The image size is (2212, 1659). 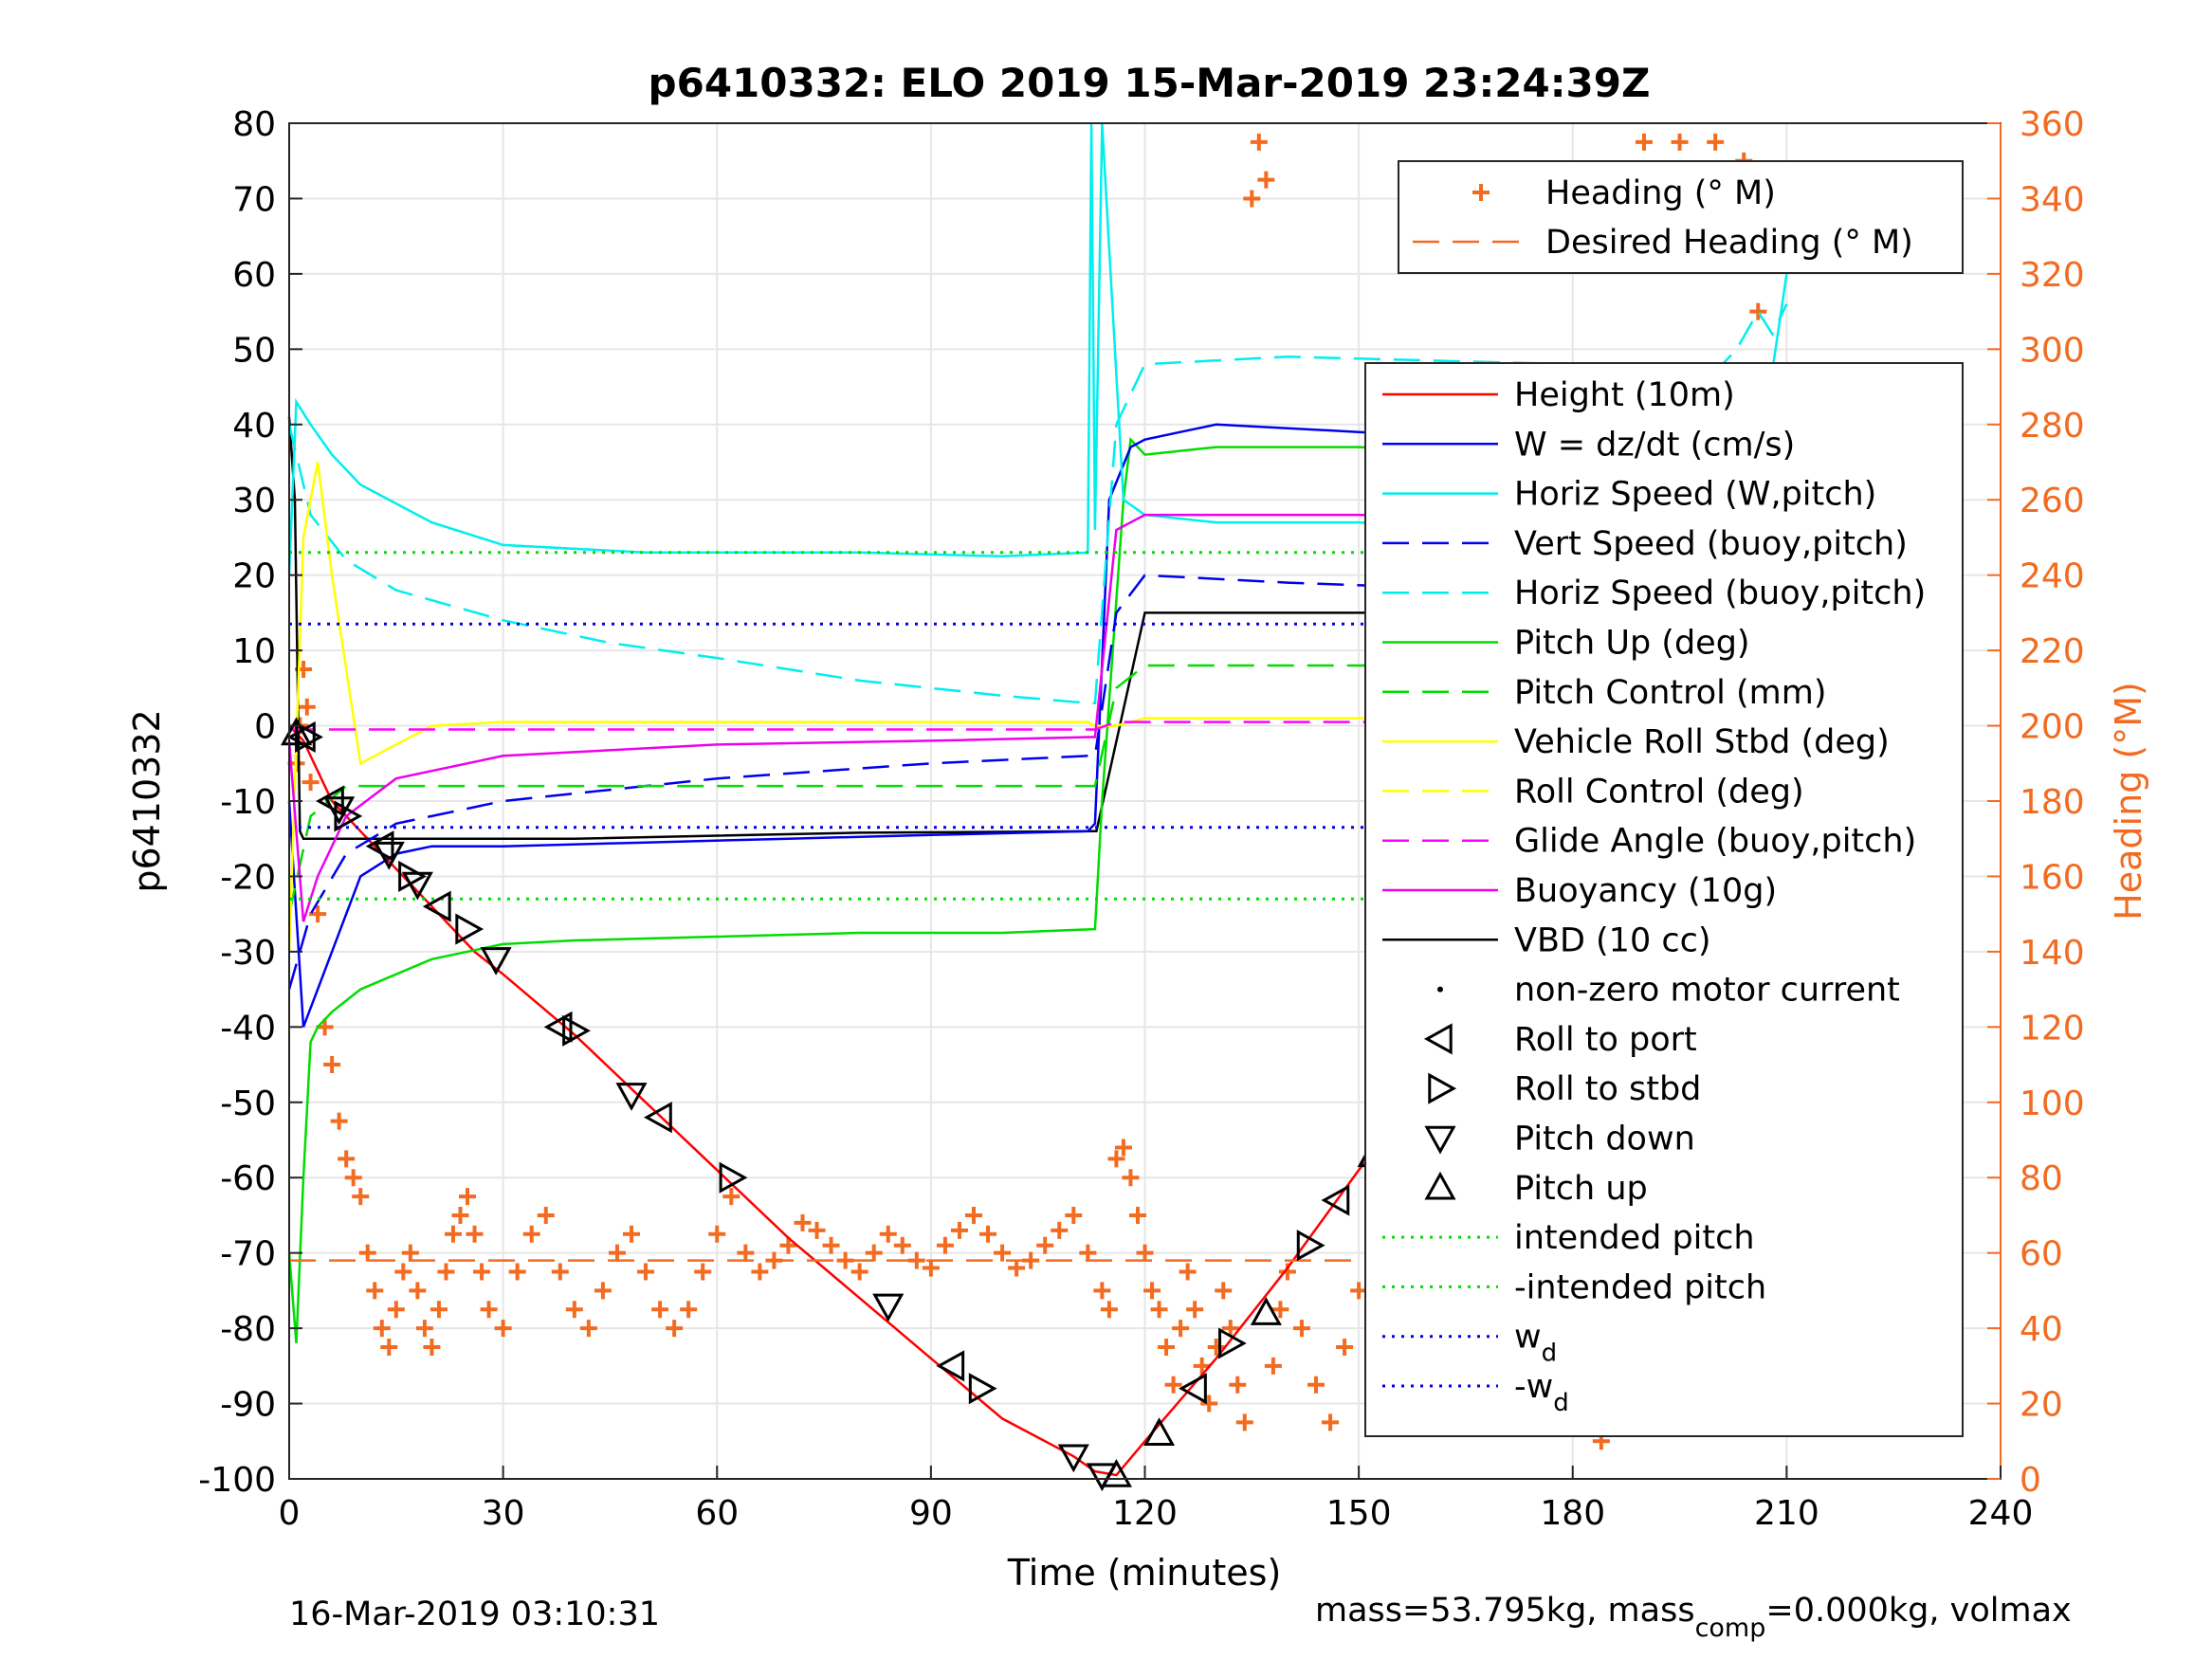 I want to click on x-tick-label: 0, so click(x=290, y=1513).